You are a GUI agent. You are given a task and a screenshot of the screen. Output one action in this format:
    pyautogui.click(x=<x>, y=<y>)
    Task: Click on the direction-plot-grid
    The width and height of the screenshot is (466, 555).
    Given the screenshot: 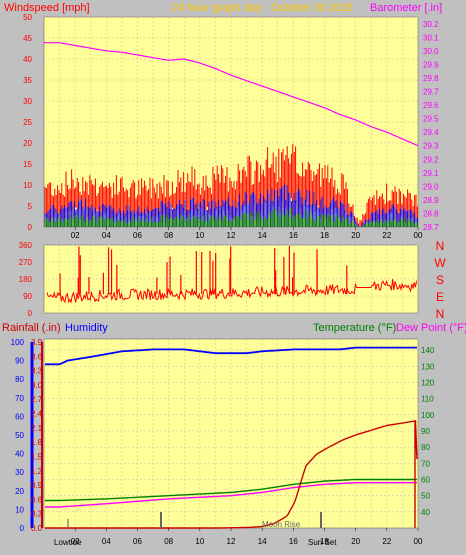 What is the action you would take?
    pyautogui.click(x=231, y=279)
    